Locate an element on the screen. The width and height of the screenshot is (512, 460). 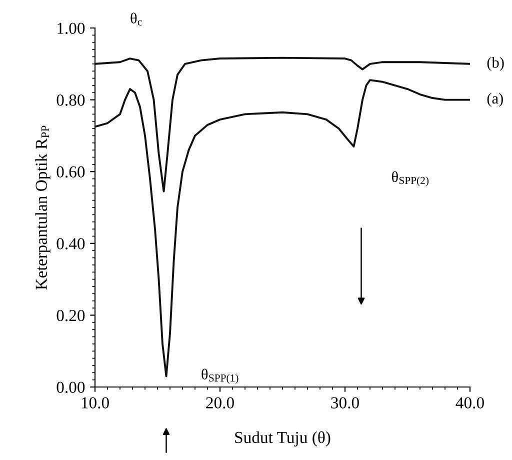
x-tick-label: 40.0 is located at coordinates (470, 403).